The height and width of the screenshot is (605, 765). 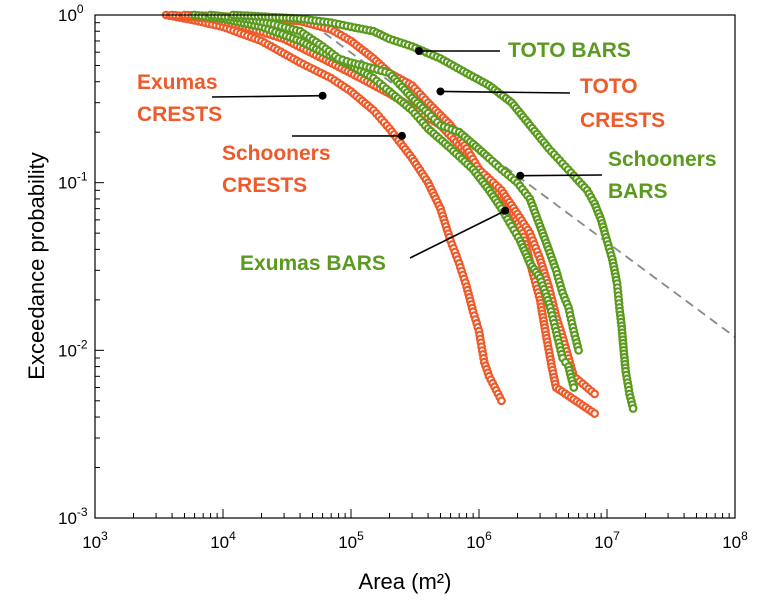 What do you see at coordinates (351, 540) in the screenshot?
I see `x-tick-label: 10⁵` at bounding box center [351, 540].